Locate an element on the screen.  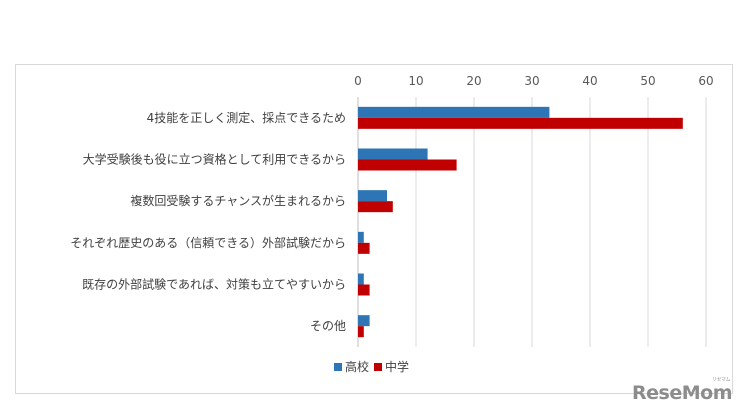
x-tick-label-50: 50 is located at coordinates (647, 81).